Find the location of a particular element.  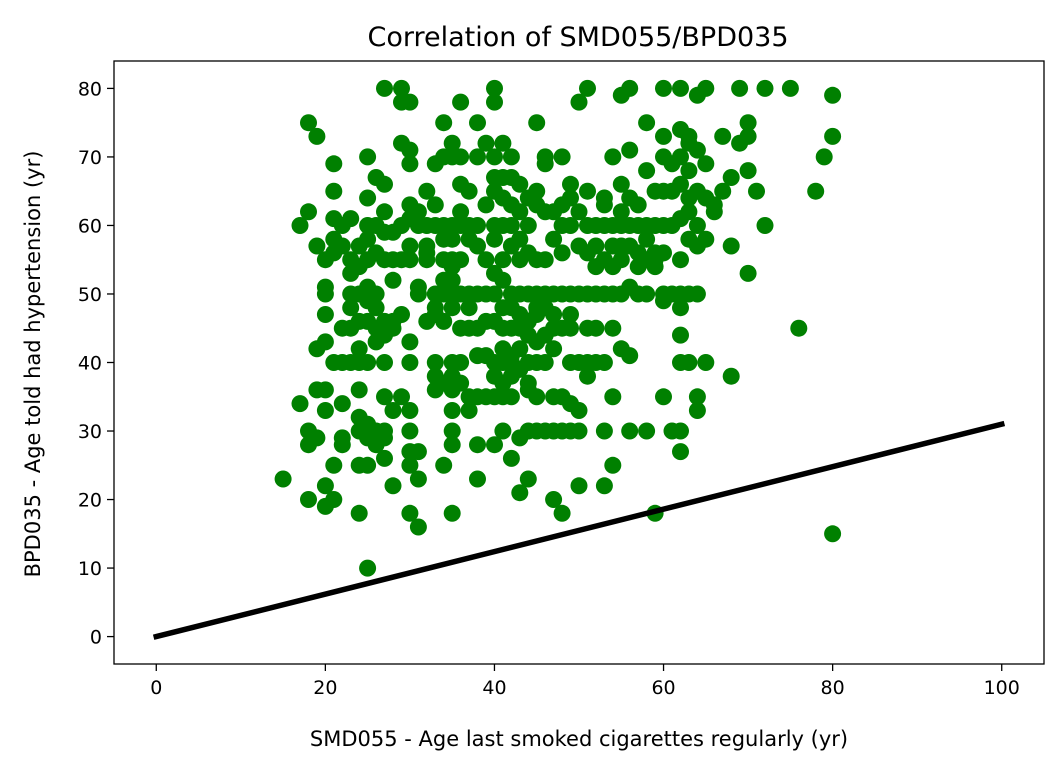

x-tick-label: 20 is located at coordinates (325, 688).